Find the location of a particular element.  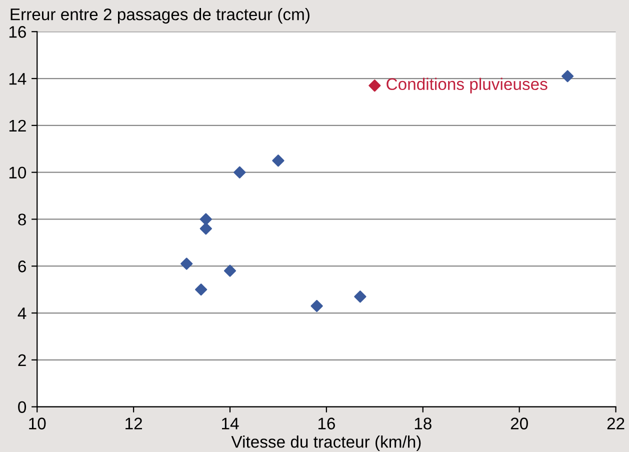

y-tick-label: 16 is located at coordinates (17, 32).